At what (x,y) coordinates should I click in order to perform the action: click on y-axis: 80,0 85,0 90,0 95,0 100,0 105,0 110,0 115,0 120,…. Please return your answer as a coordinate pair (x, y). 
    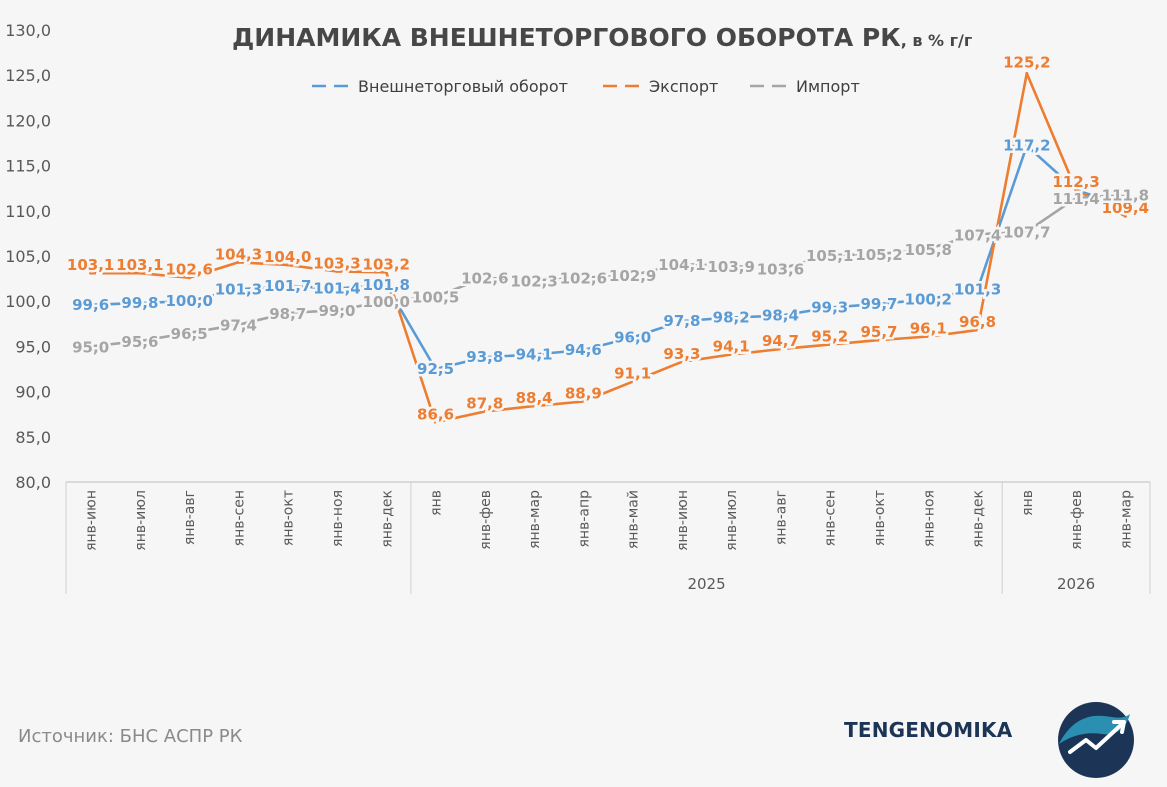
    Looking at the image, I should click on (28, 256).